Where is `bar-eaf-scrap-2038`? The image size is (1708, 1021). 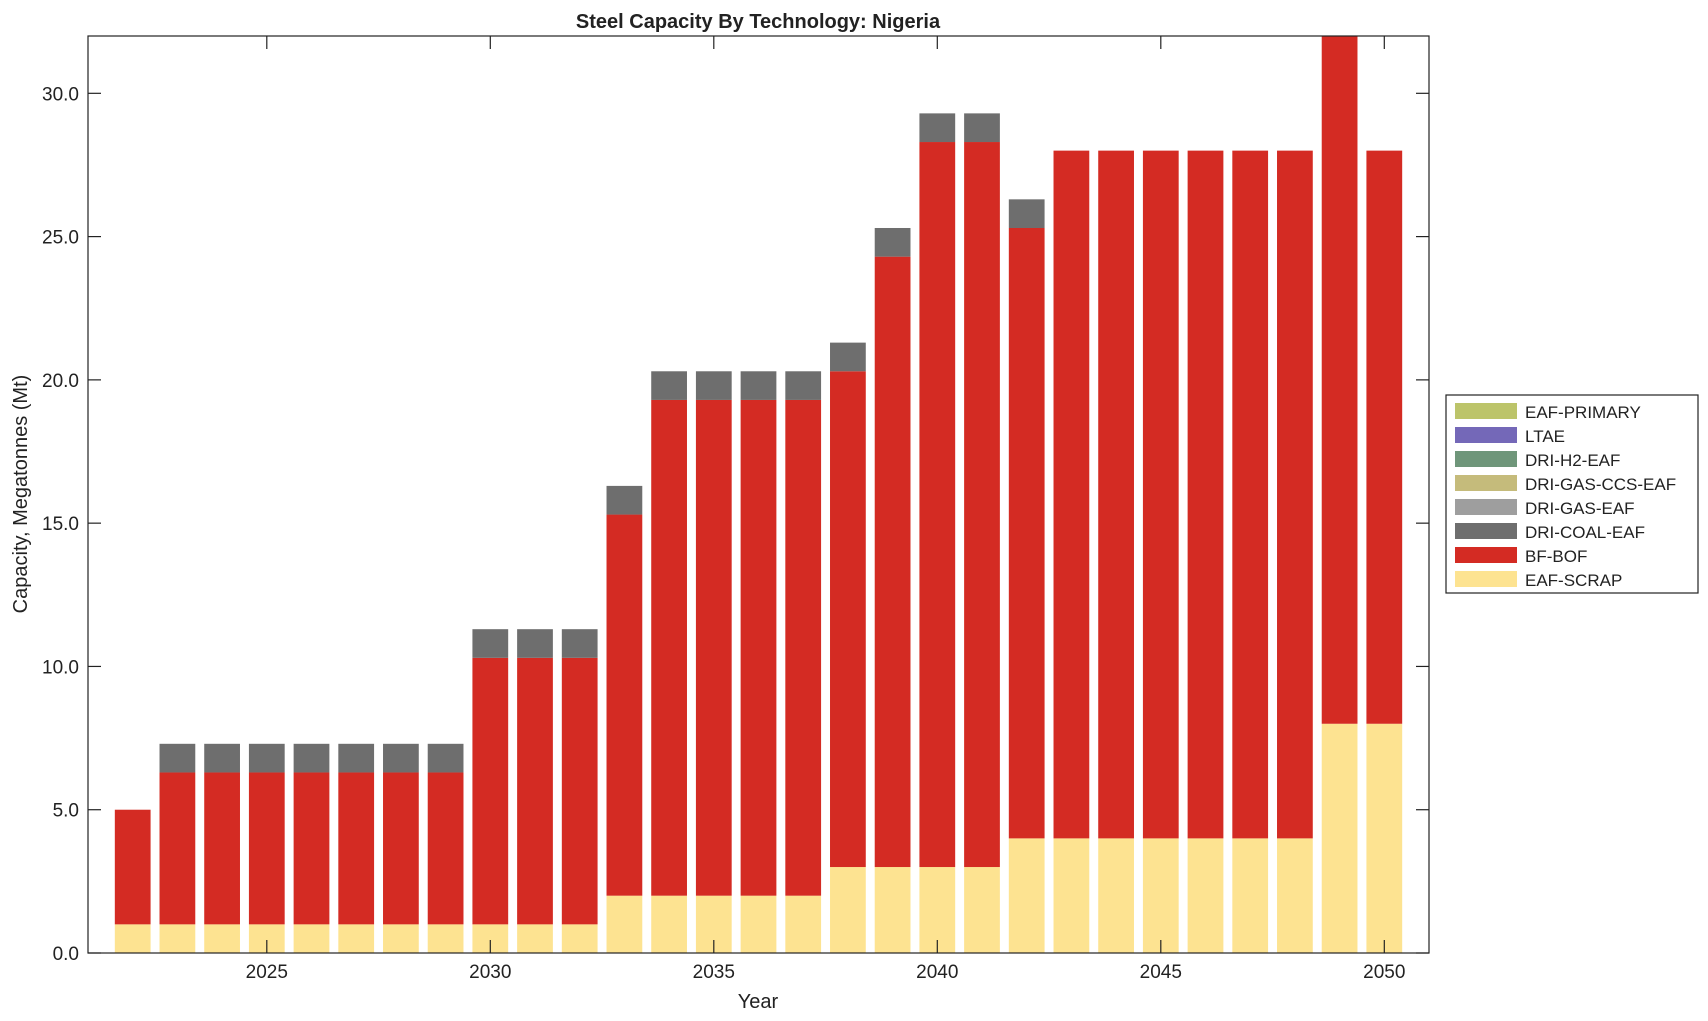
bar-eaf-scrap-2038 is located at coordinates (848, 910).